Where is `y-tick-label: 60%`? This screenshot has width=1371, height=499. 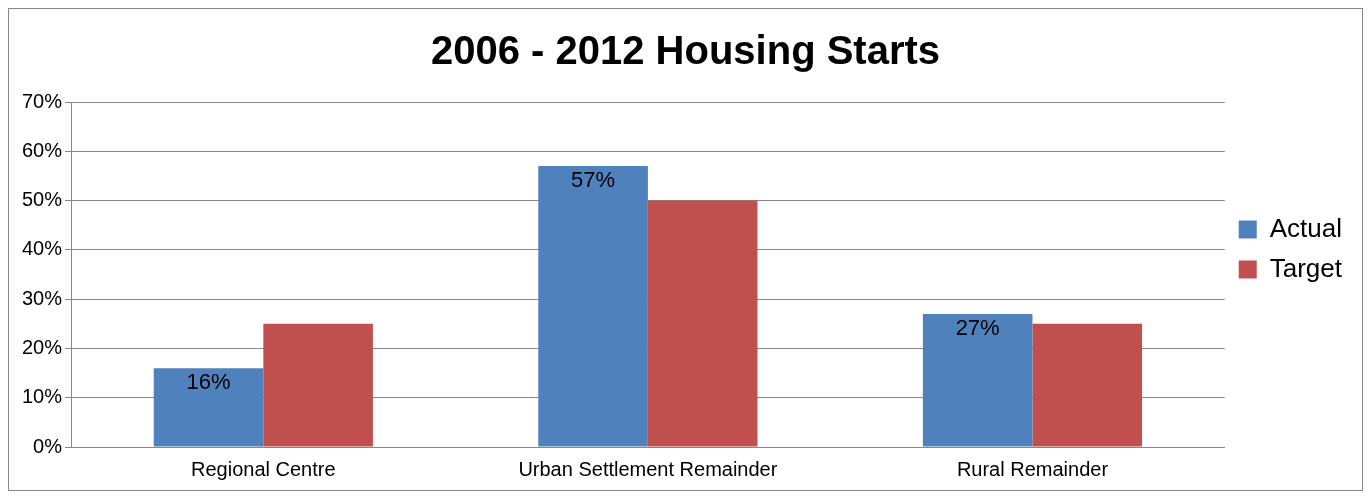 y-tick-label: 60% is located at coordinates (42, 149).